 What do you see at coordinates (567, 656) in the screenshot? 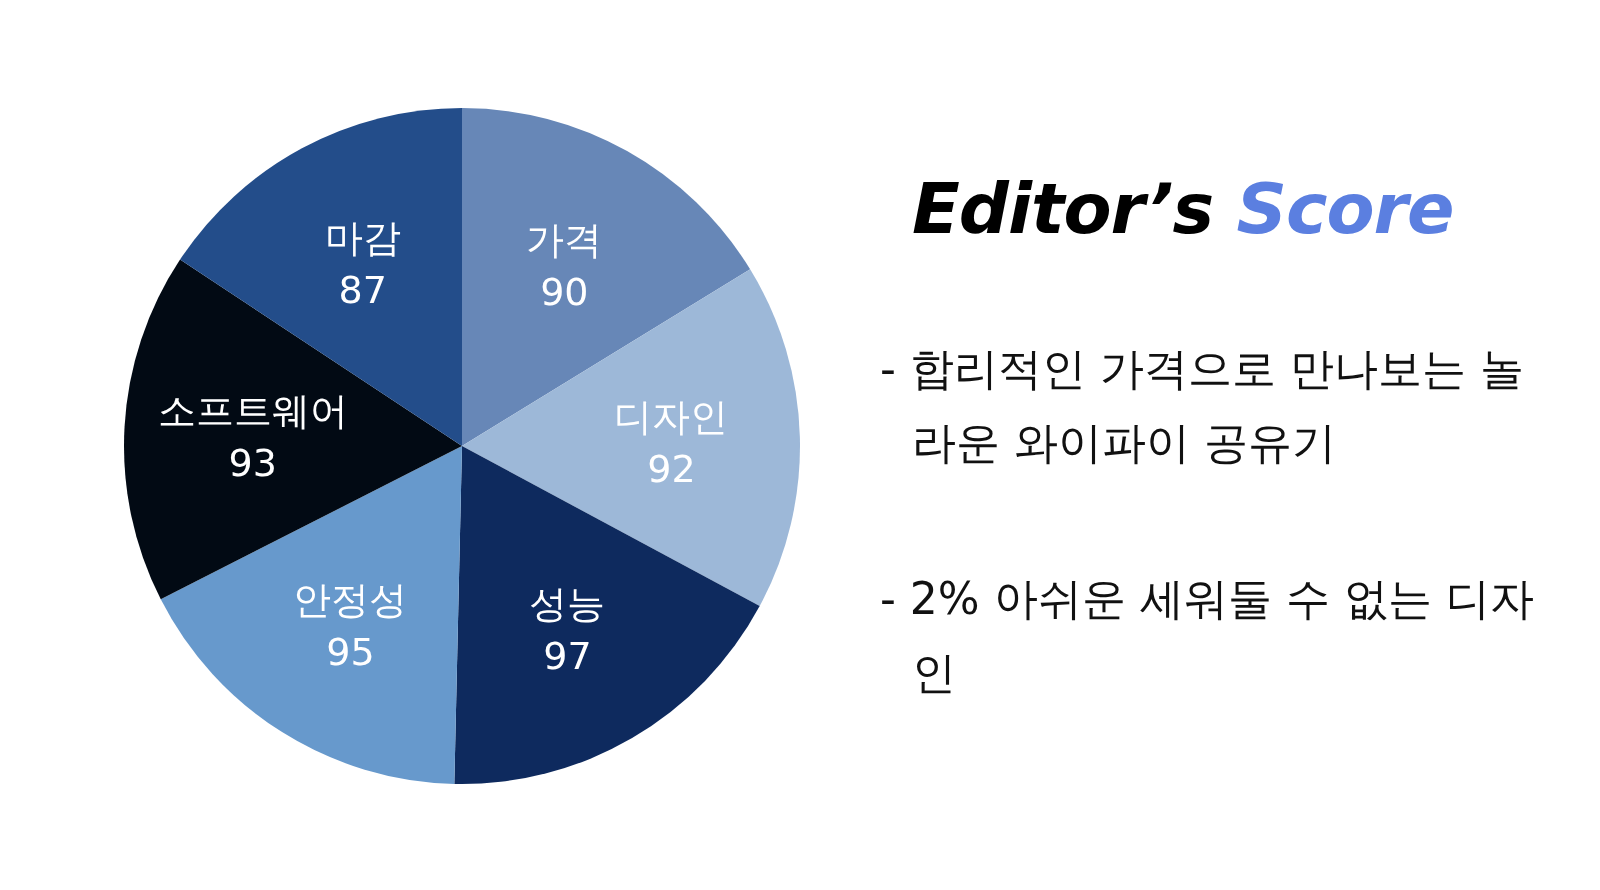
I see `data-label: 97` at bounding box center [567, 656].